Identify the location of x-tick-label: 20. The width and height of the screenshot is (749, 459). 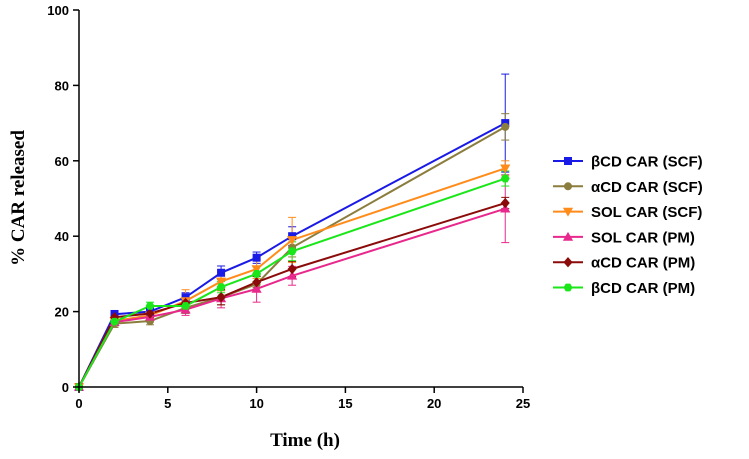
(434, 403).